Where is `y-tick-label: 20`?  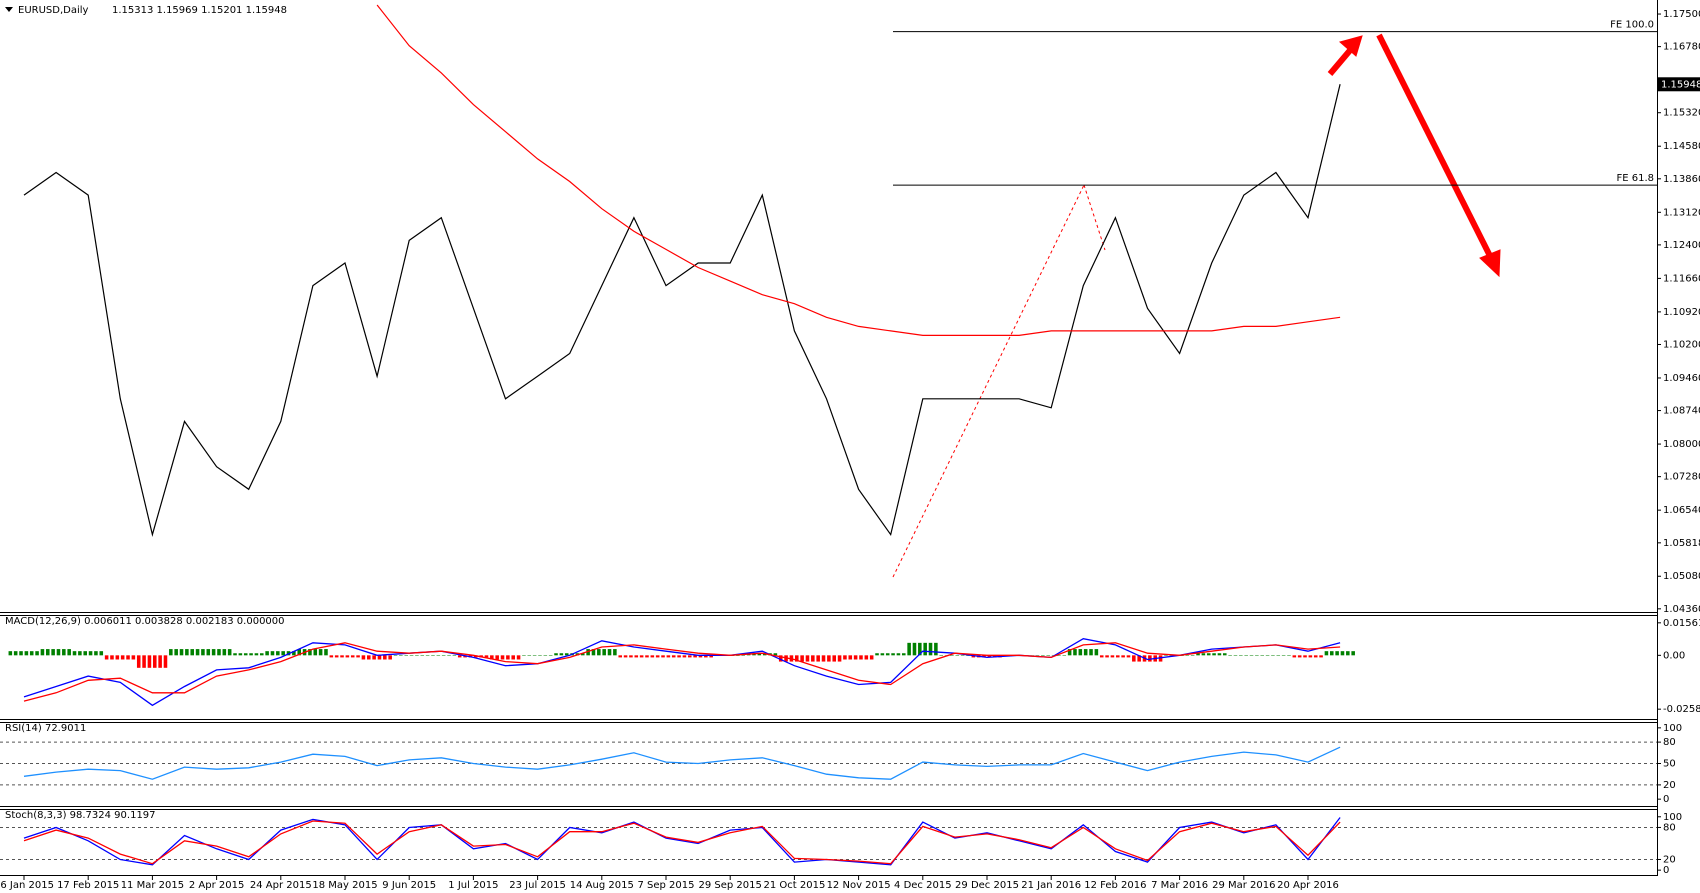
y-tick-label: 20 is located at coordinates (1669, 785).